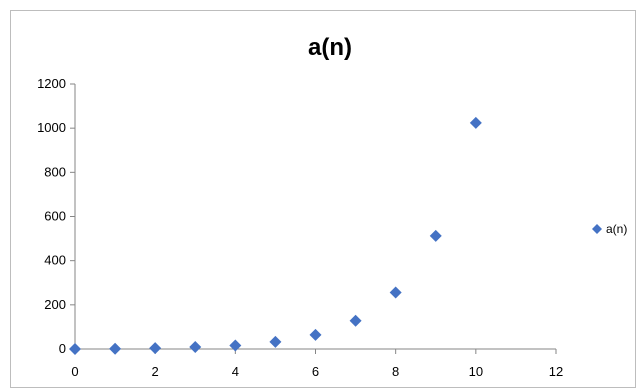 This screenshot has width=643, height=390. Describe the element at coordinates (235, 371) in the screenshot. I see `x-tick-label: 4` at that location.